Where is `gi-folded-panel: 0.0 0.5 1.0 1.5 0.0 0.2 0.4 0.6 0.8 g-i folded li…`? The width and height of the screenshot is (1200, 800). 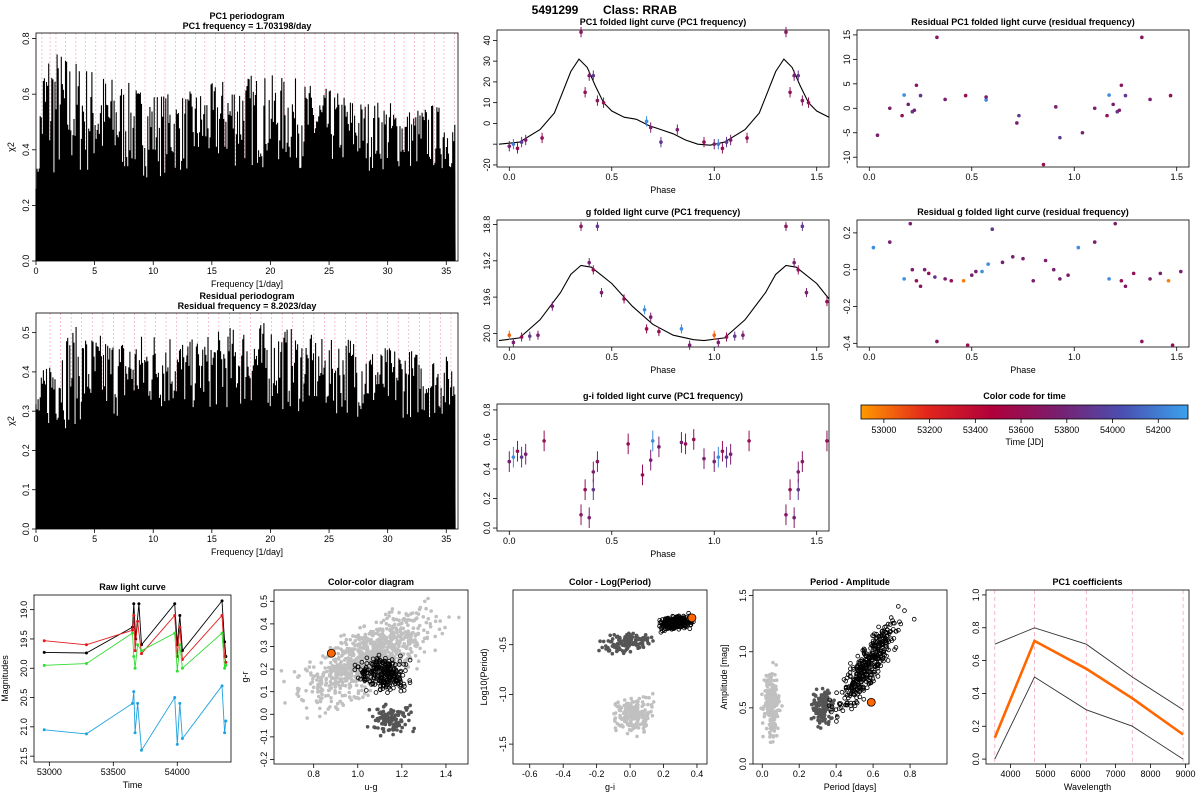 gi-folded-panel: 0.0 0.5 1.0 1.5 0.0 0.2 0.4 0.6 0.8 g-i folded li… is located at coordinates (656, 475).